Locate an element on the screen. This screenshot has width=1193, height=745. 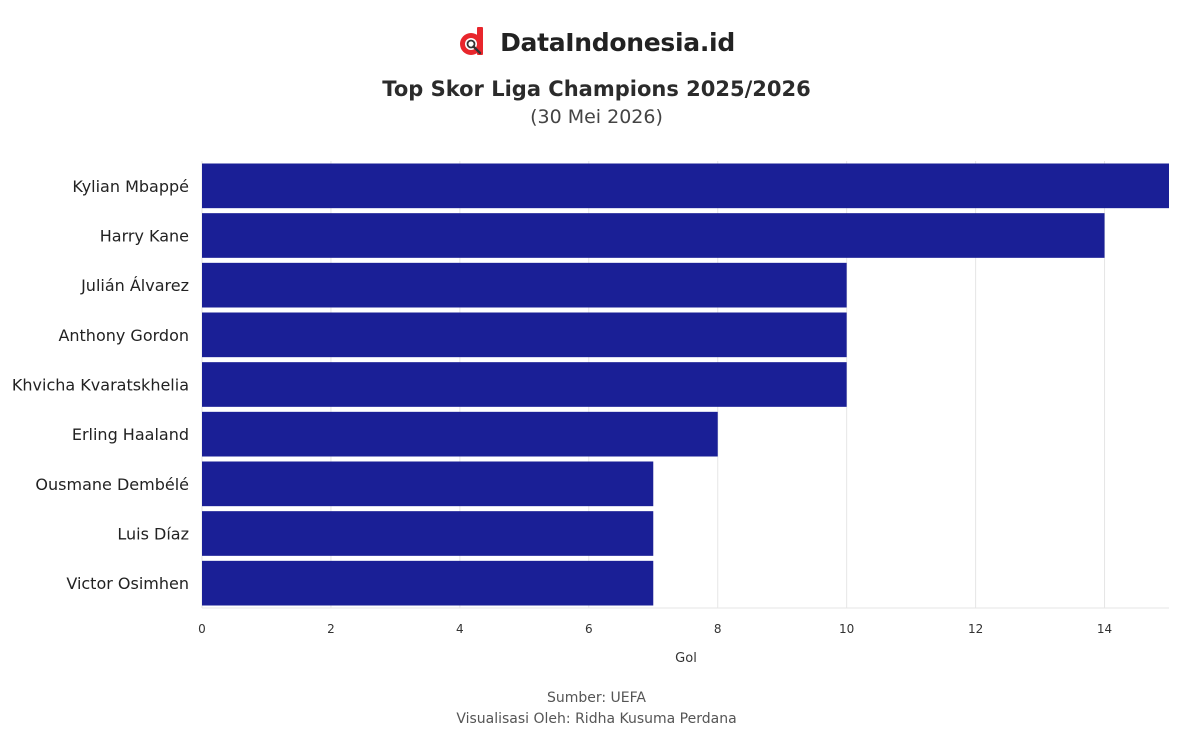
x-tick-label: 14 is located at coordinates (1104, 629).